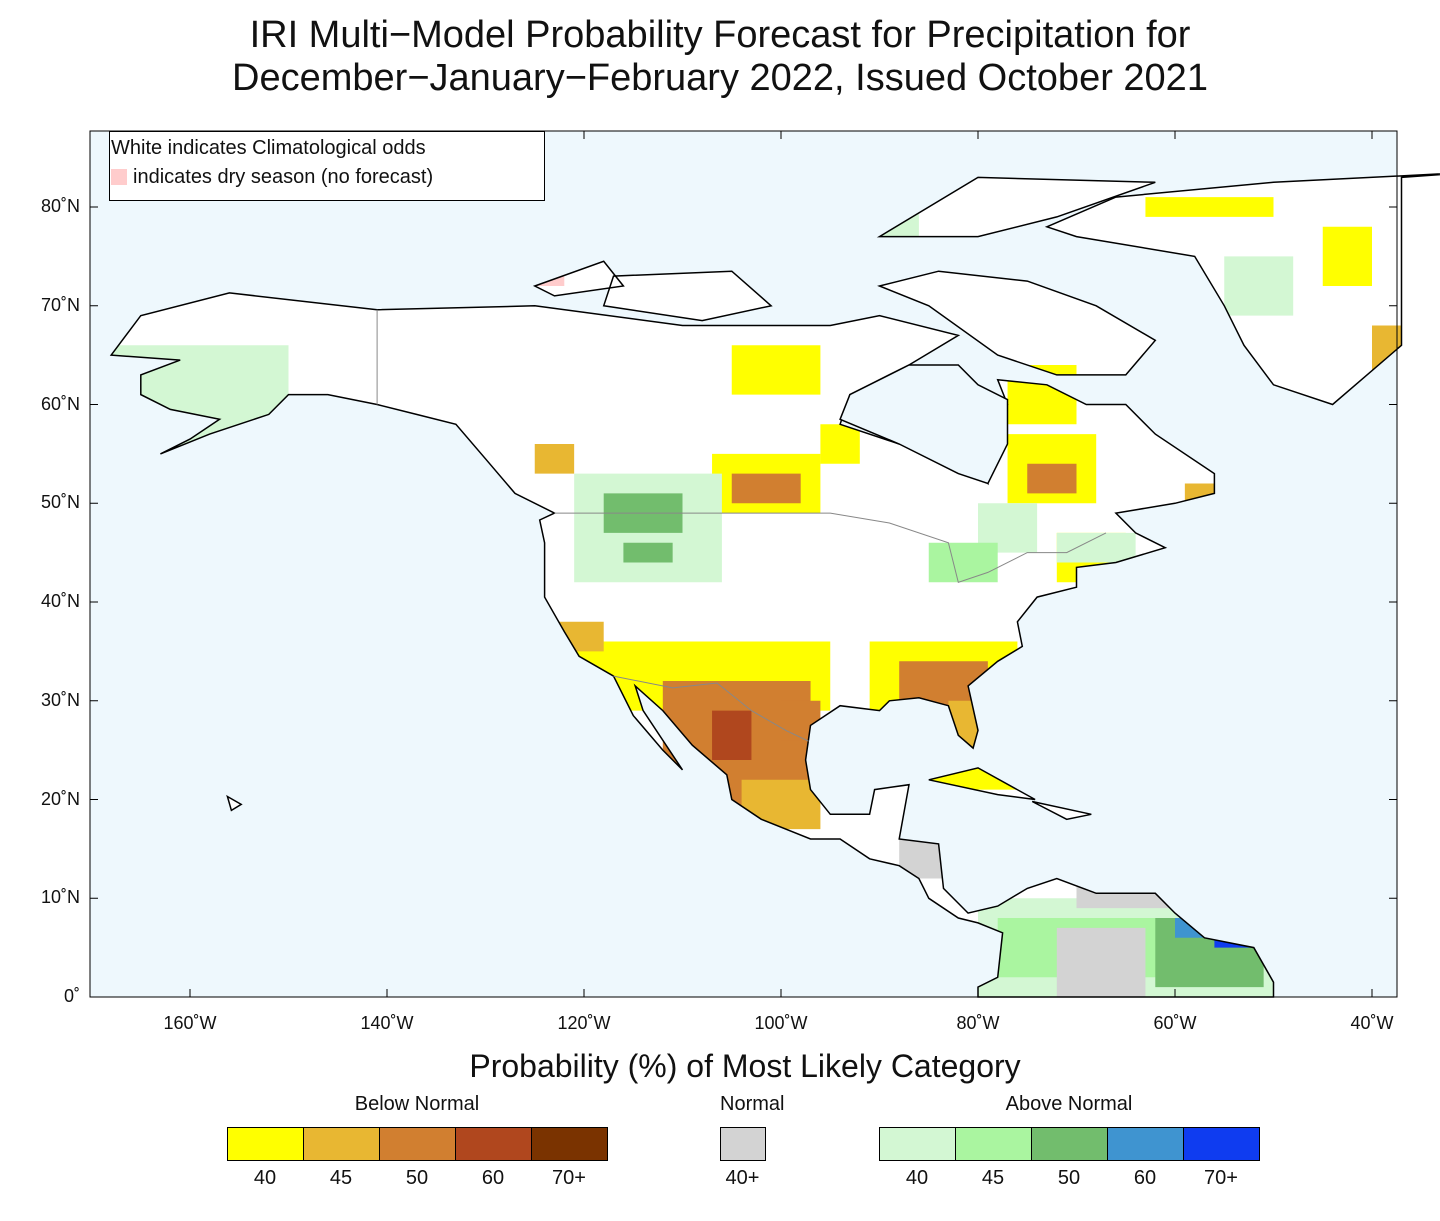 The height and width of the screenshot is (1221, 1440). I want to click on below-normal-bin-label: 70+, so click(569, 1178).